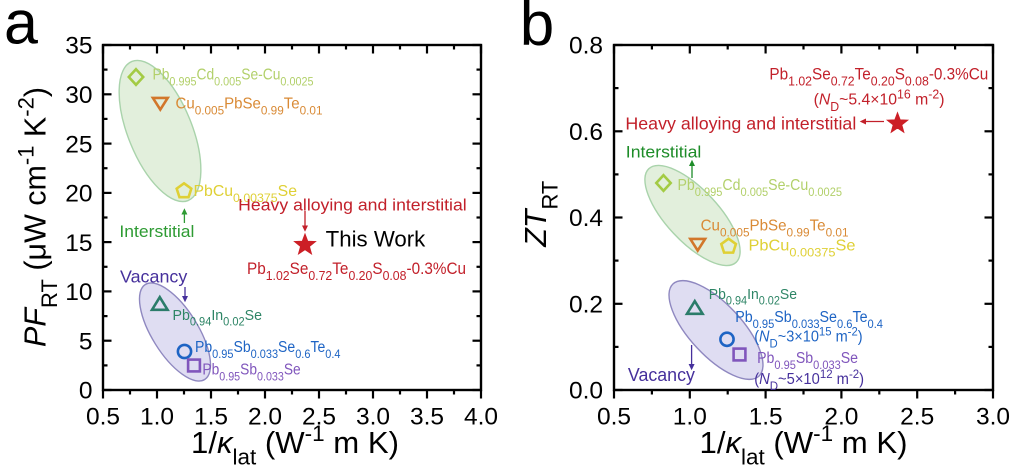 The height and width of the screenshot is (465, 1024). What do you see at coordinates (86, 391) in the screenshot?
I see `svg-text: 0` at bounding box center [86, 391].